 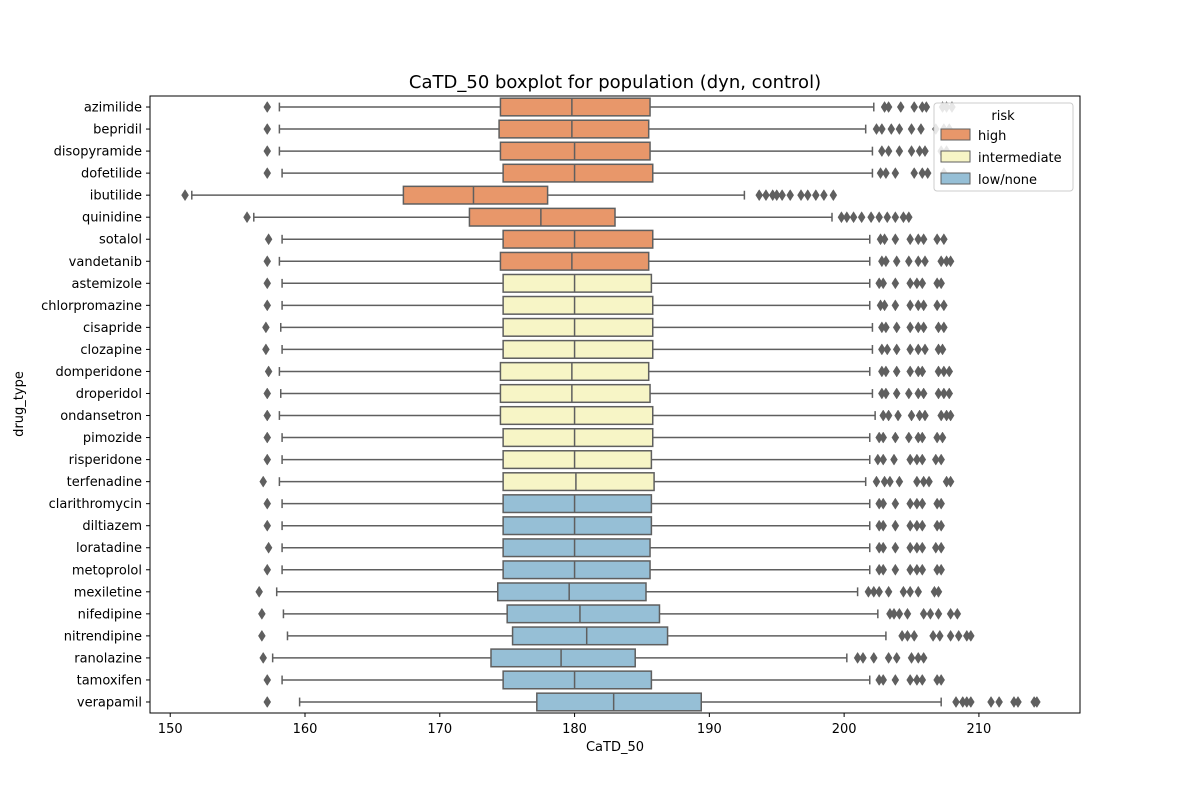 What do you see at coordinates (609, 261) in the screenshot?
I see `box-vandetanib` at bounding box center [609, 261].